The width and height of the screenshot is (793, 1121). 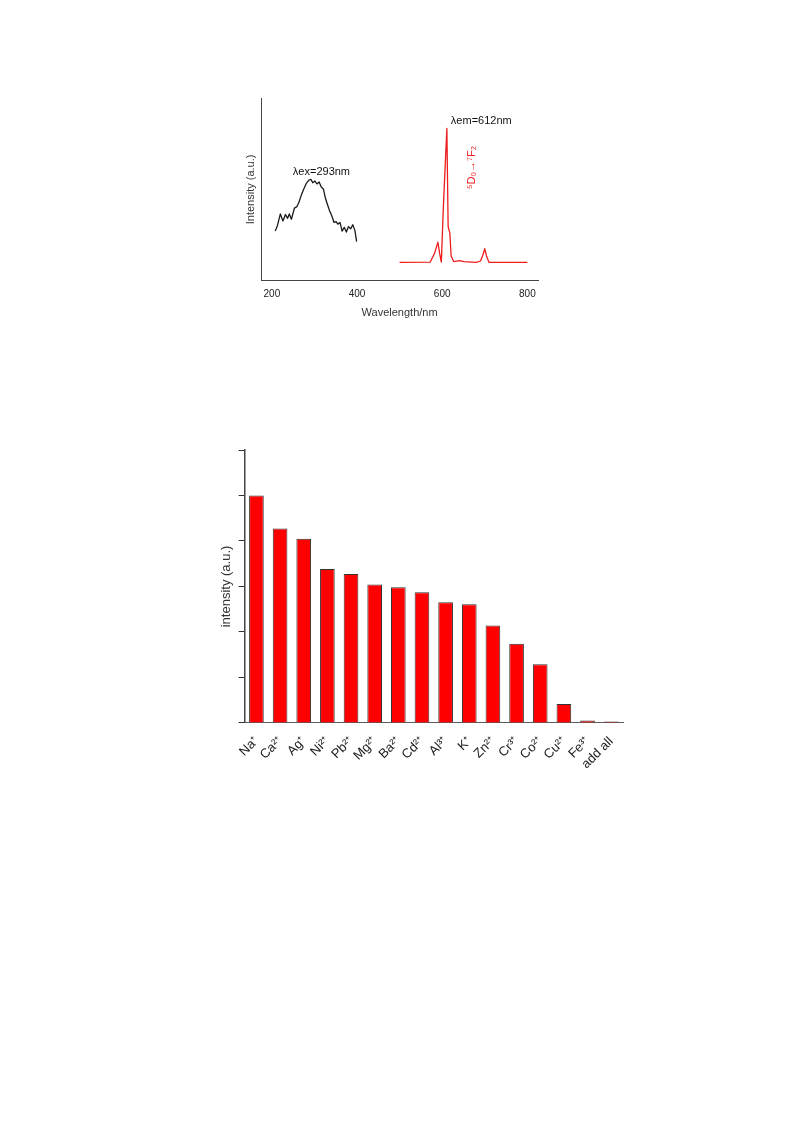 I want to click on annotation: λex=293nm, so click(x=321, y=171).